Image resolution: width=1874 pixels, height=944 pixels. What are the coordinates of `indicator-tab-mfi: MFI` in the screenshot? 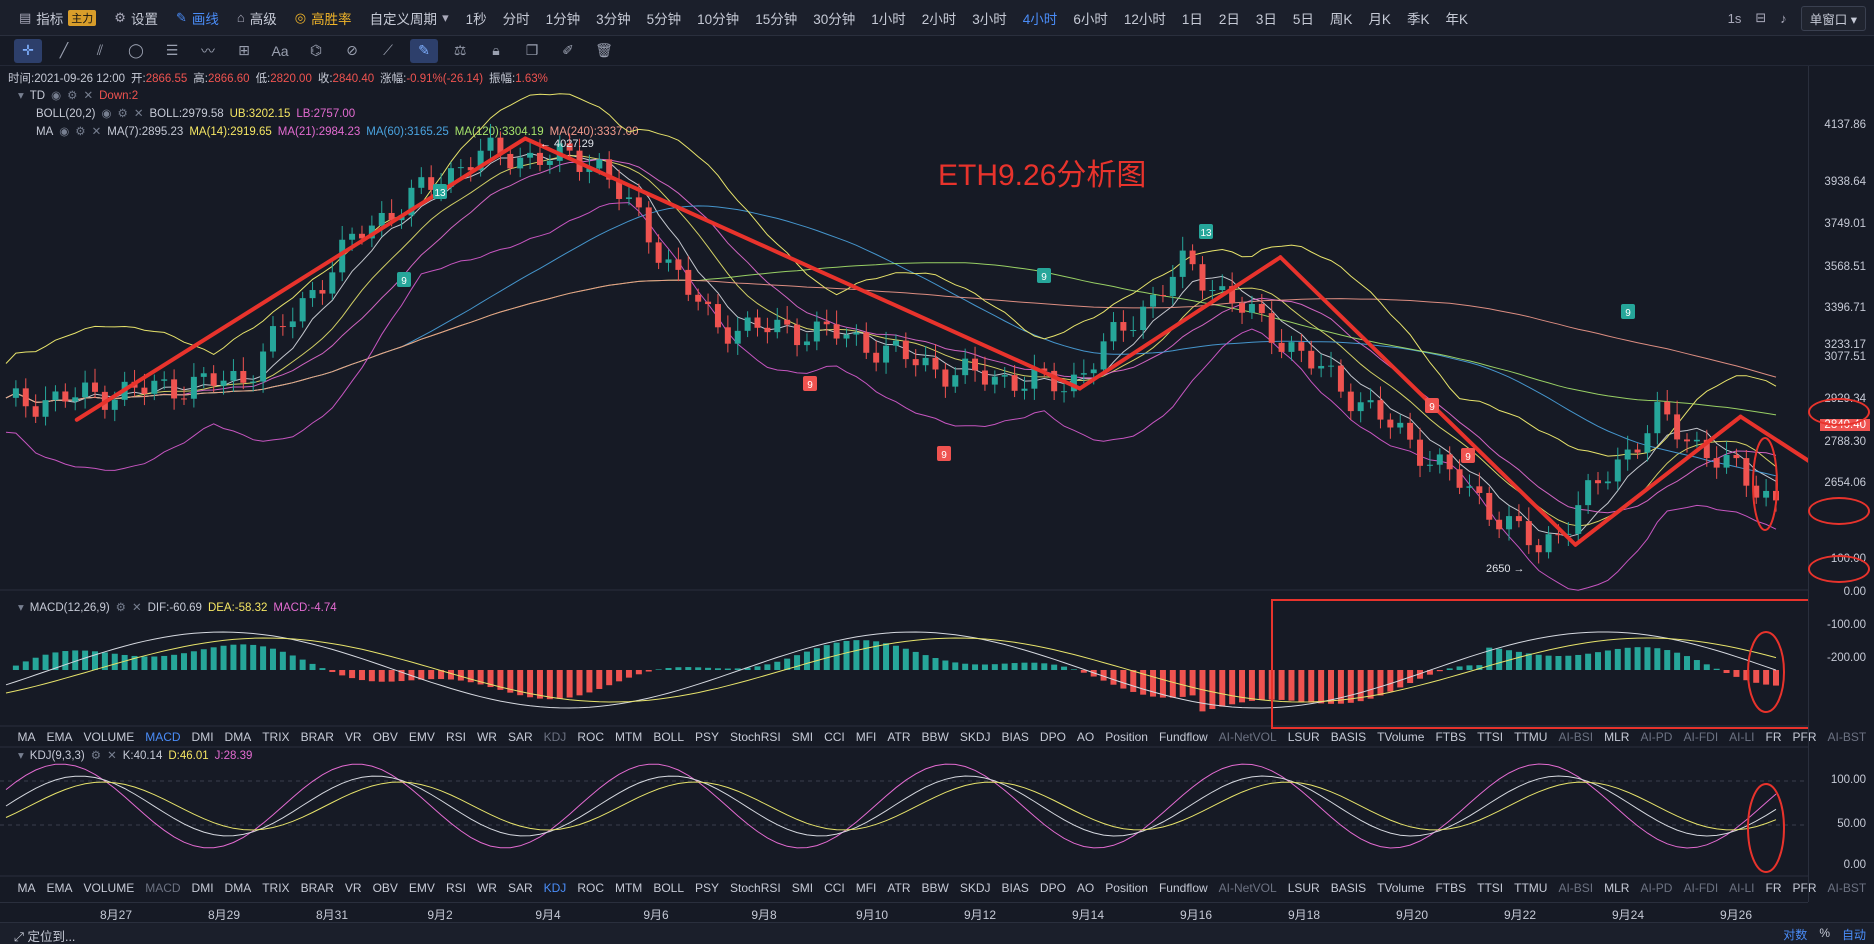 It's located at (866, 888).